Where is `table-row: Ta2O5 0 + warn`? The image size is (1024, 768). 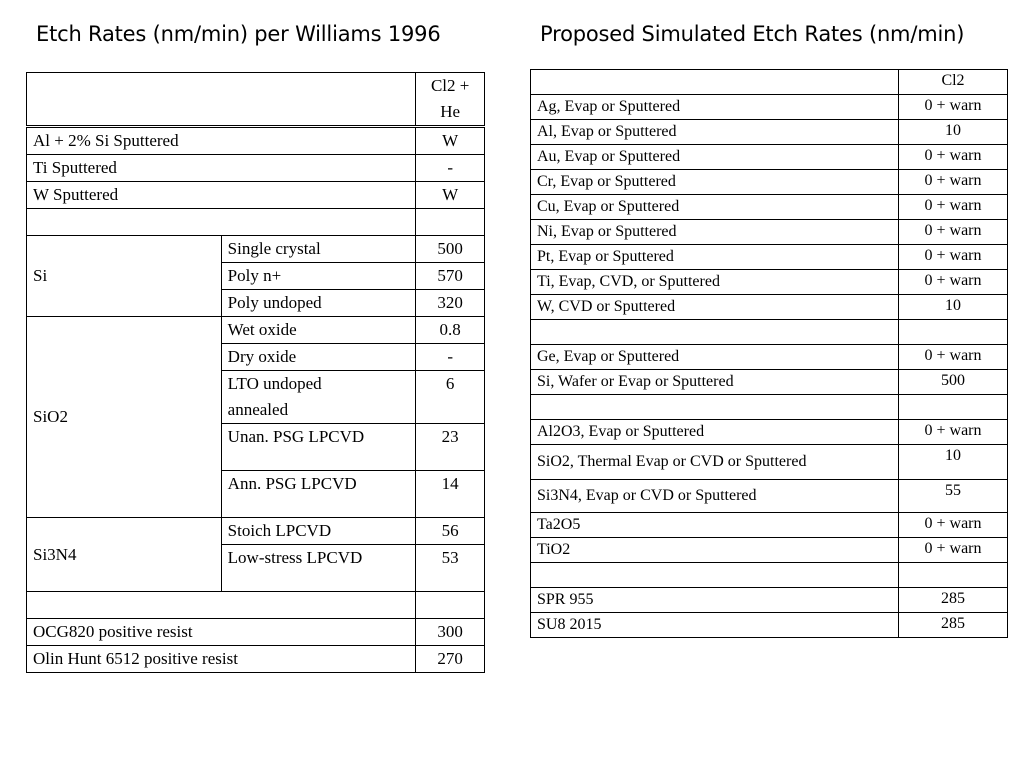
table-row: Ta2O5 0 + warn is located at coordinates (769, 525).